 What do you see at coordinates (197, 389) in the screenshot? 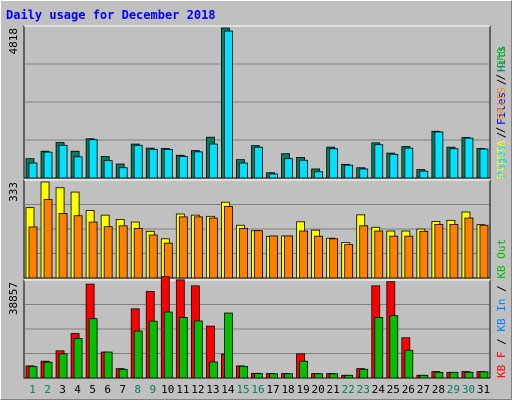
I see `x-tick-label: 12` at bounding box center [197, 389].